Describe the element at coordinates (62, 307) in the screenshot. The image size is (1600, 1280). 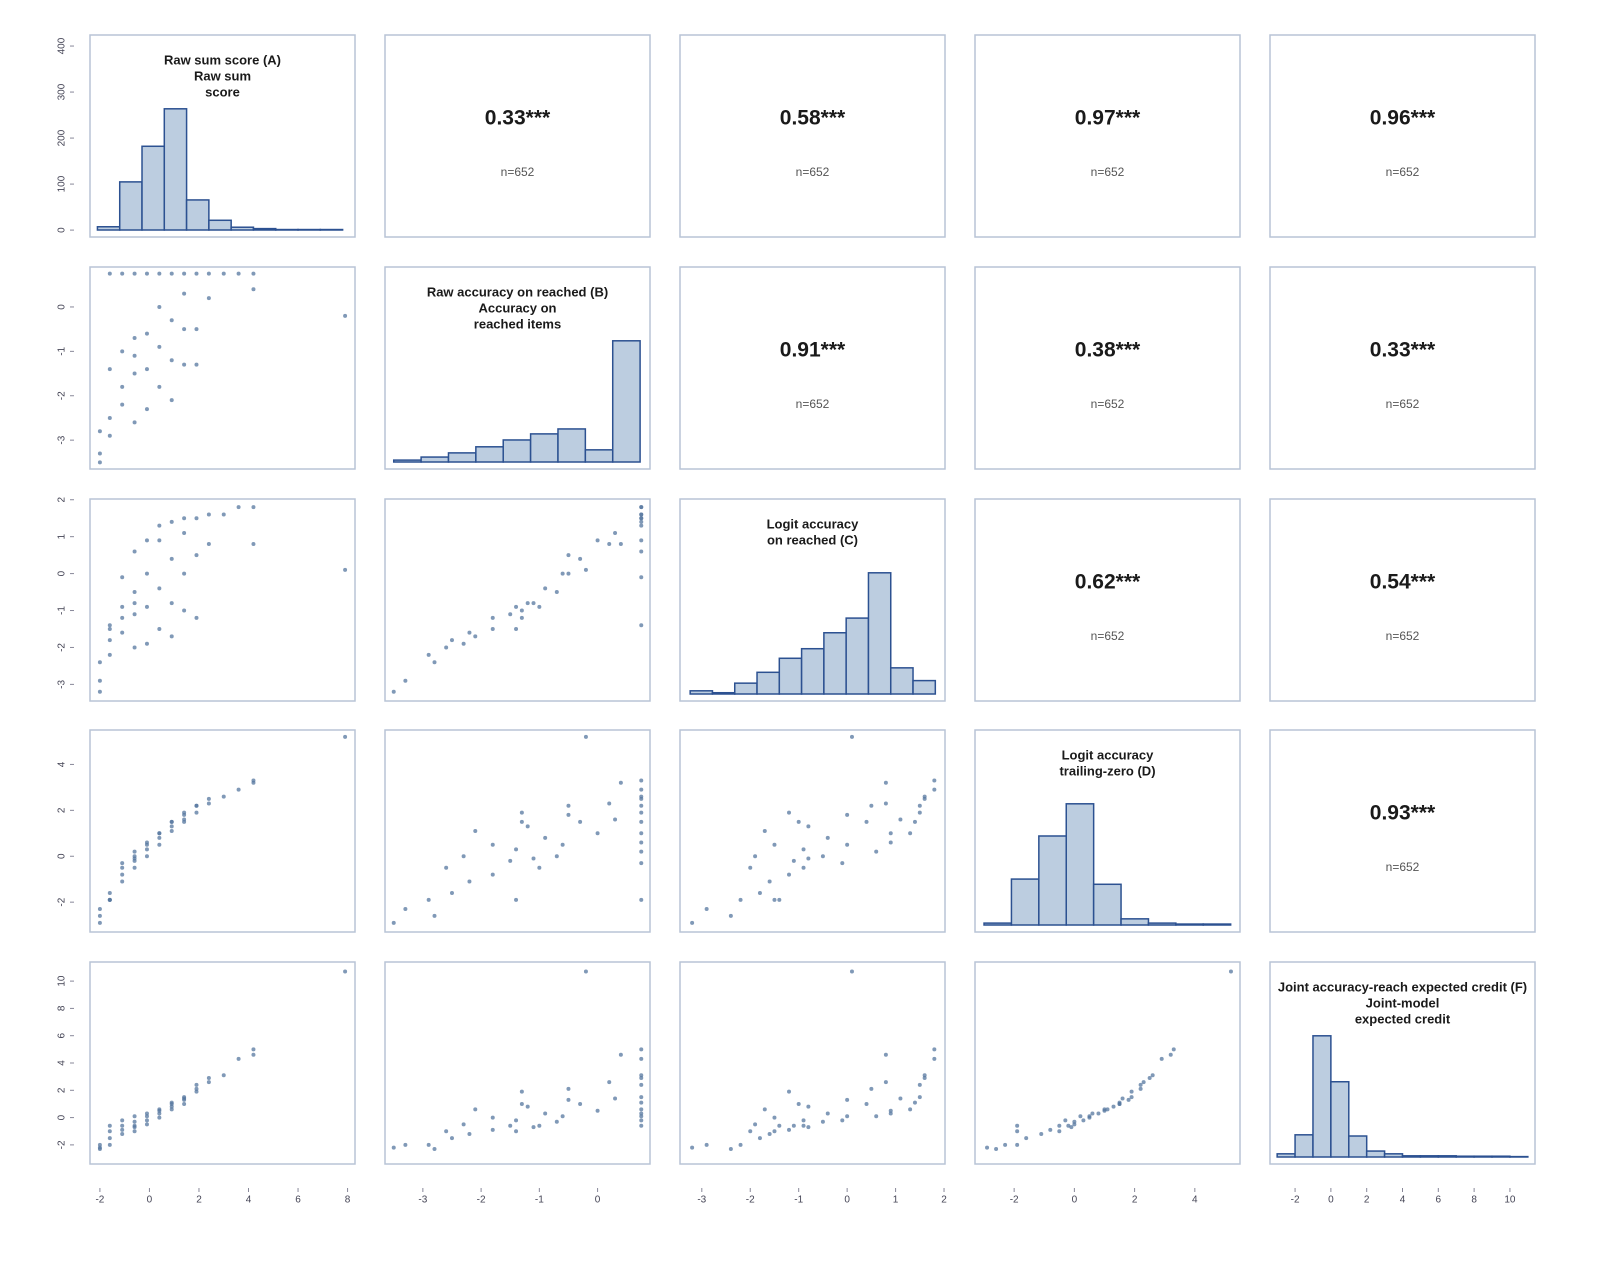
I see `y-tick-label: 0` at that location.